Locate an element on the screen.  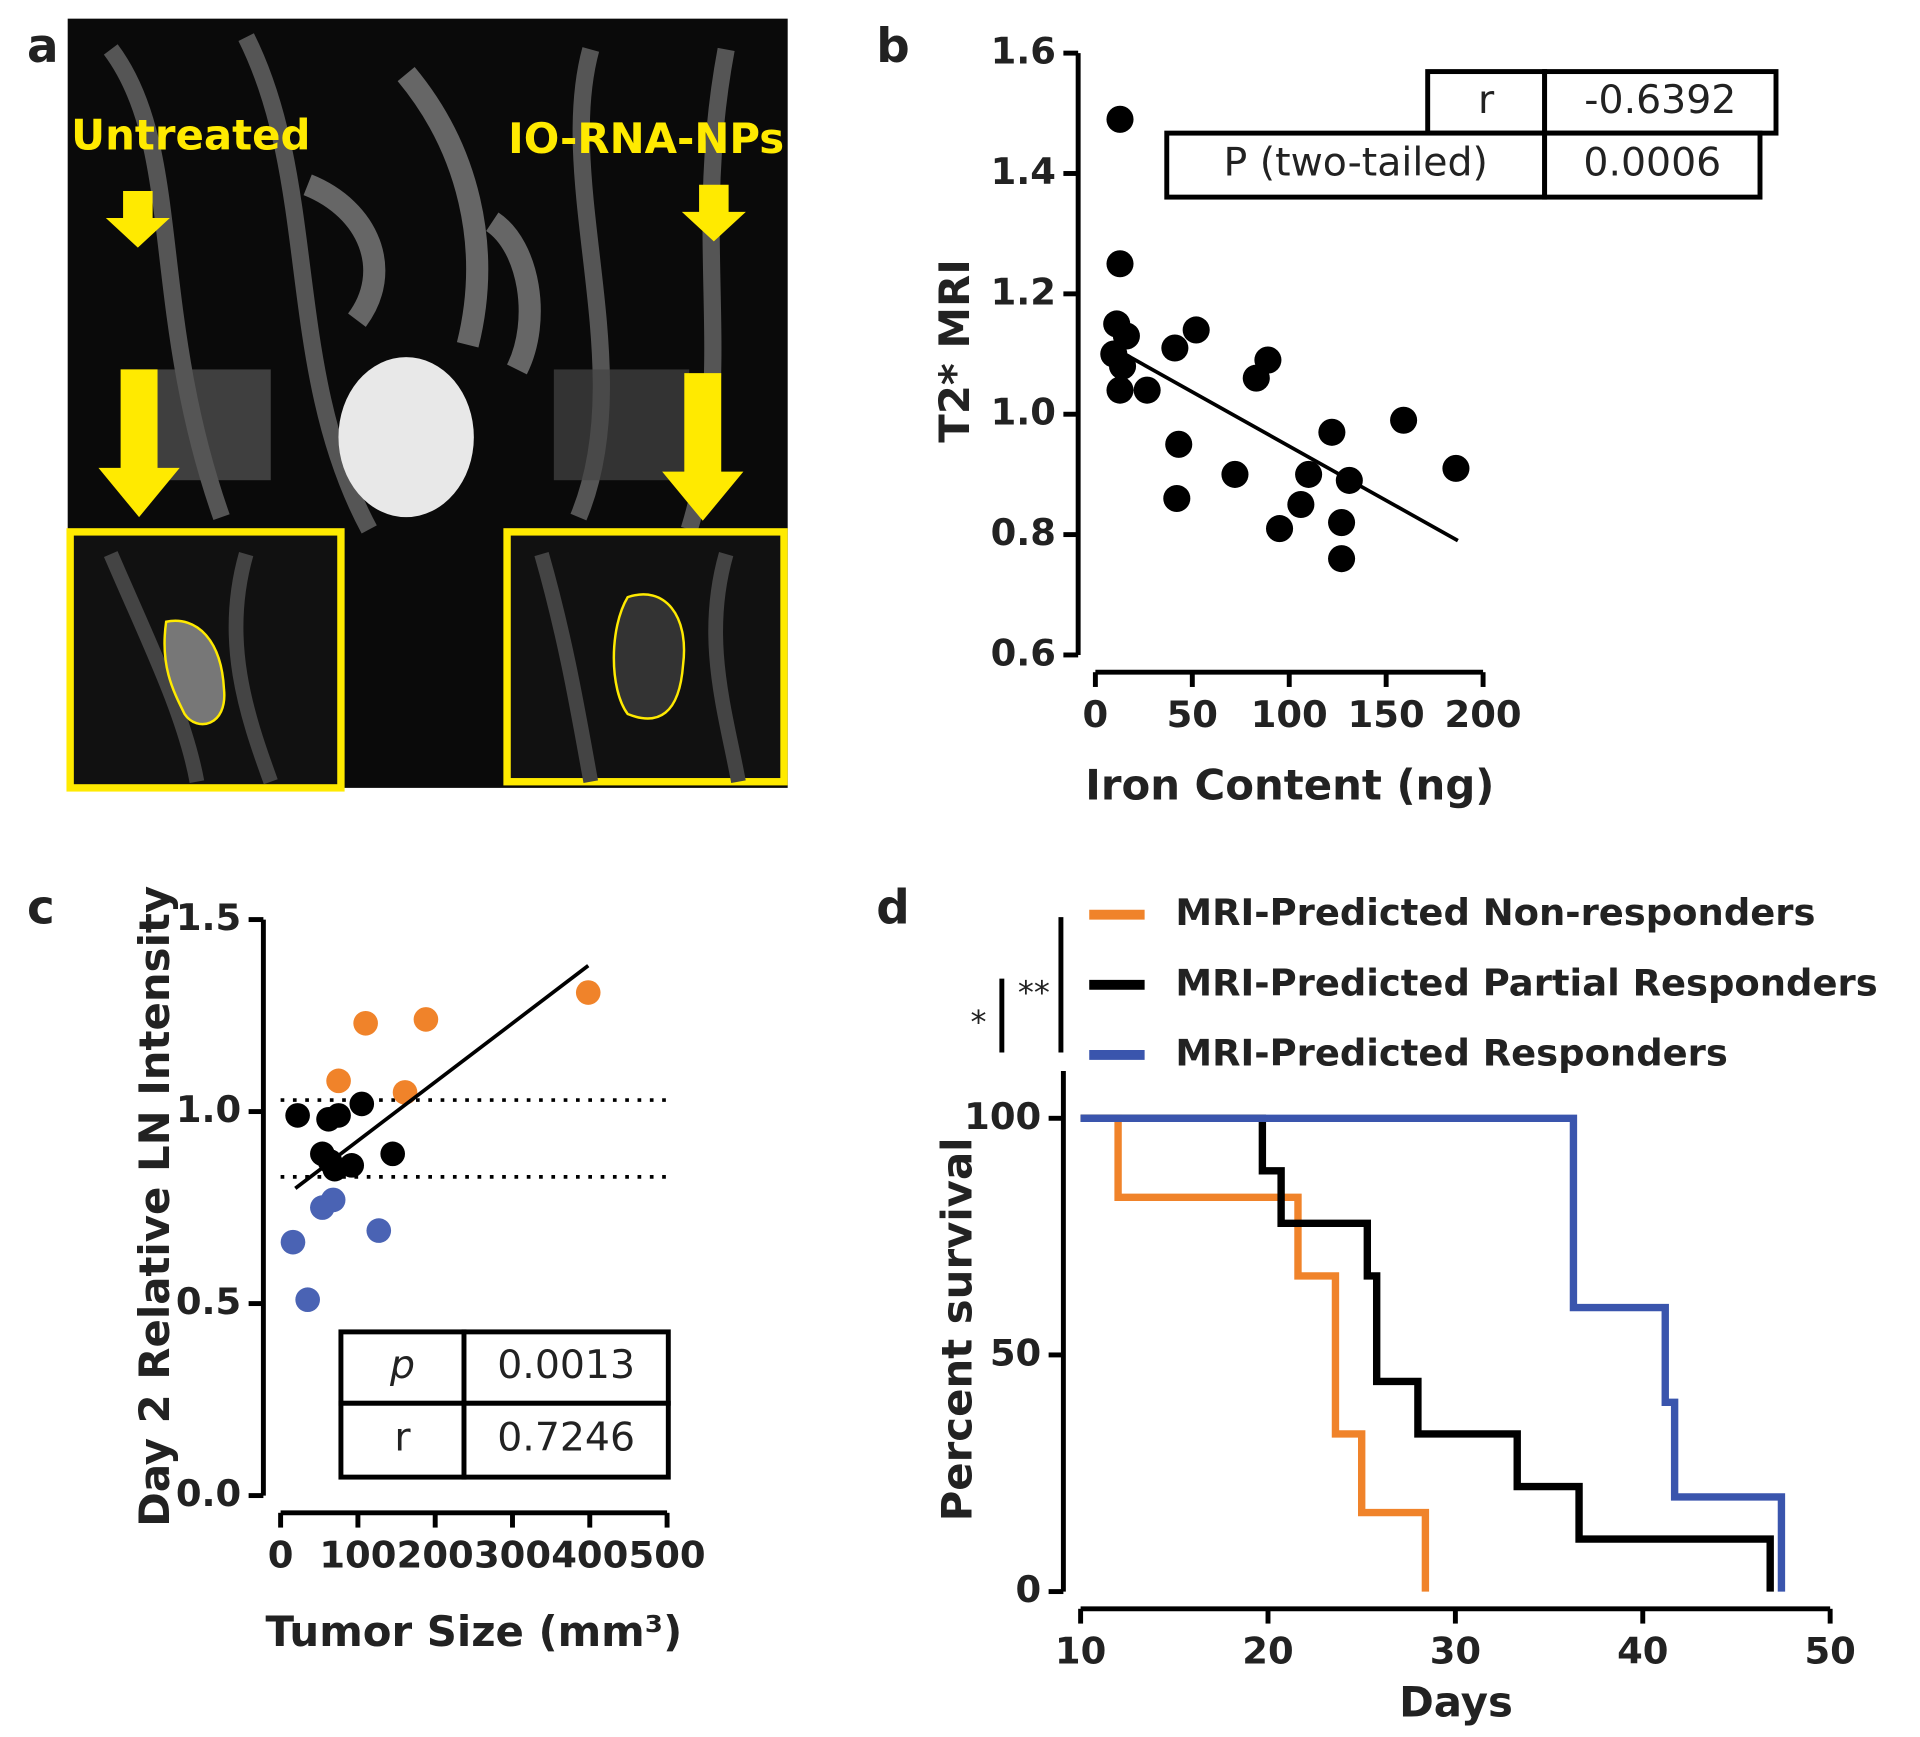
y-tick-label: 0 is located at coordinates (1029, 1589).